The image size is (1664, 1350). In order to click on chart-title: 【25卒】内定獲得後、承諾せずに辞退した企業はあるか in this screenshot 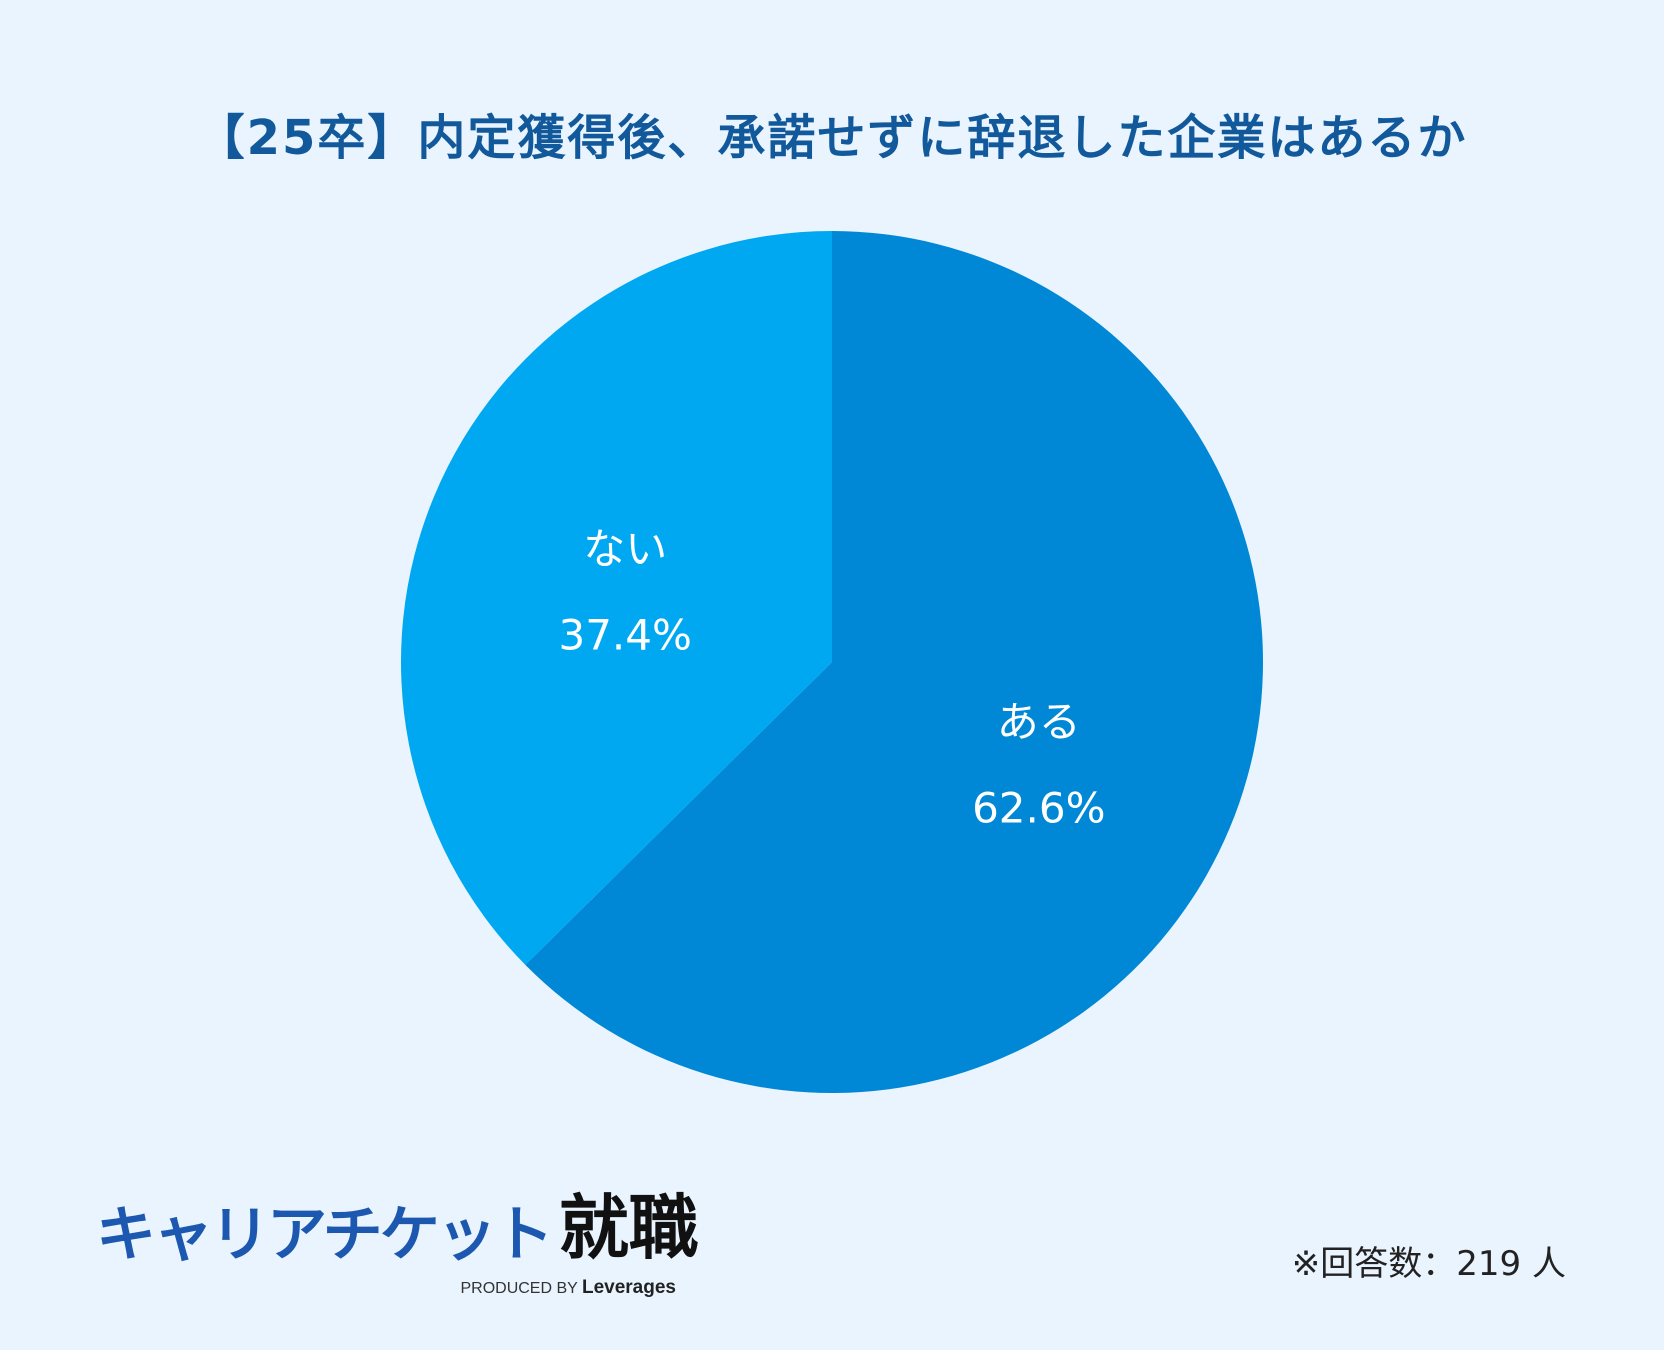, I will do `click(832, 138)`.